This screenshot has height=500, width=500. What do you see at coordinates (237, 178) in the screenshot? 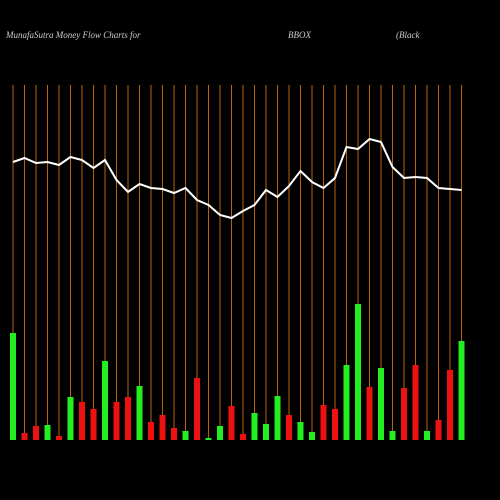
I see `money-flow-line` at bounding box center [237, 178].